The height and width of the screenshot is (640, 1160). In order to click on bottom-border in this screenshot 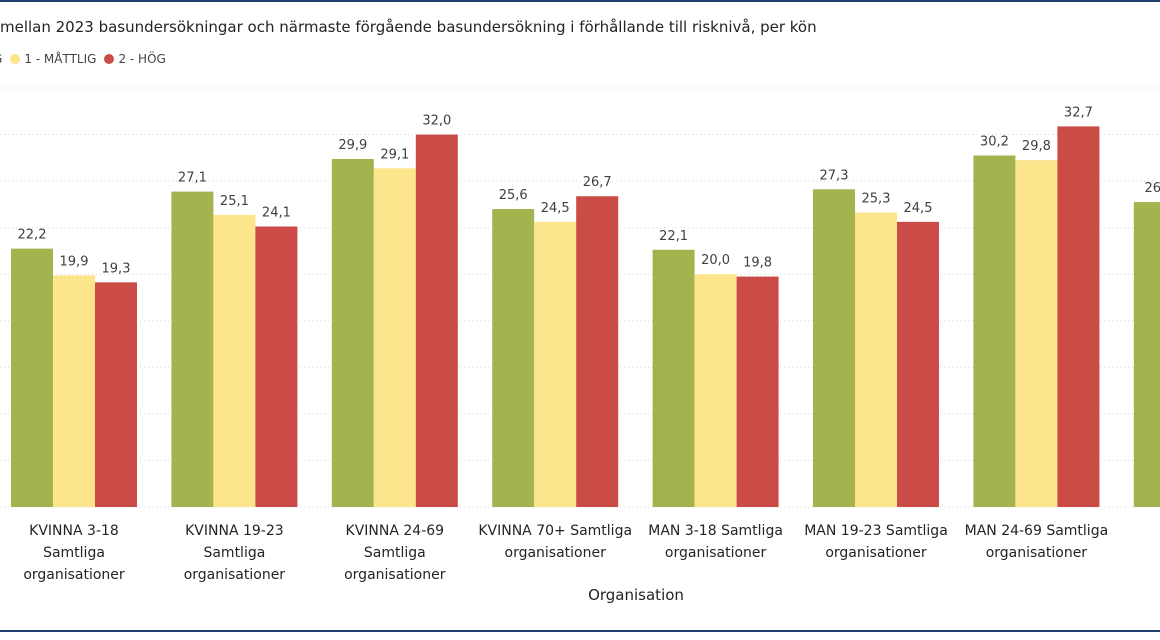, I will do `click(580, 631)`.